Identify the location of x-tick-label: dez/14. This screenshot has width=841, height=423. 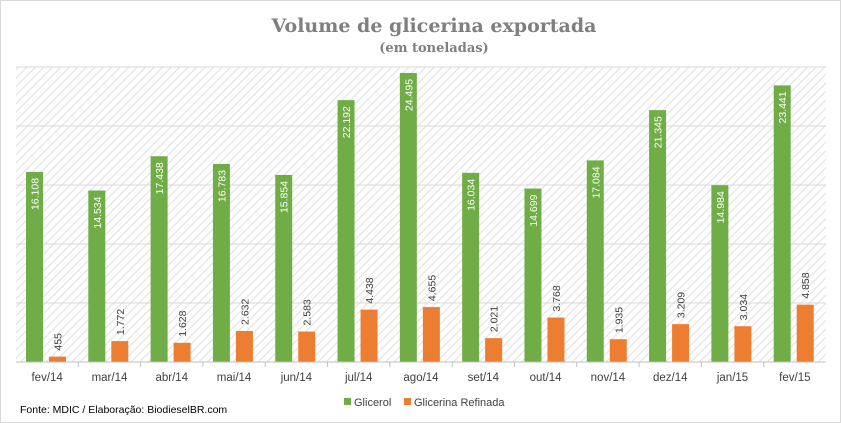
(670, 378).